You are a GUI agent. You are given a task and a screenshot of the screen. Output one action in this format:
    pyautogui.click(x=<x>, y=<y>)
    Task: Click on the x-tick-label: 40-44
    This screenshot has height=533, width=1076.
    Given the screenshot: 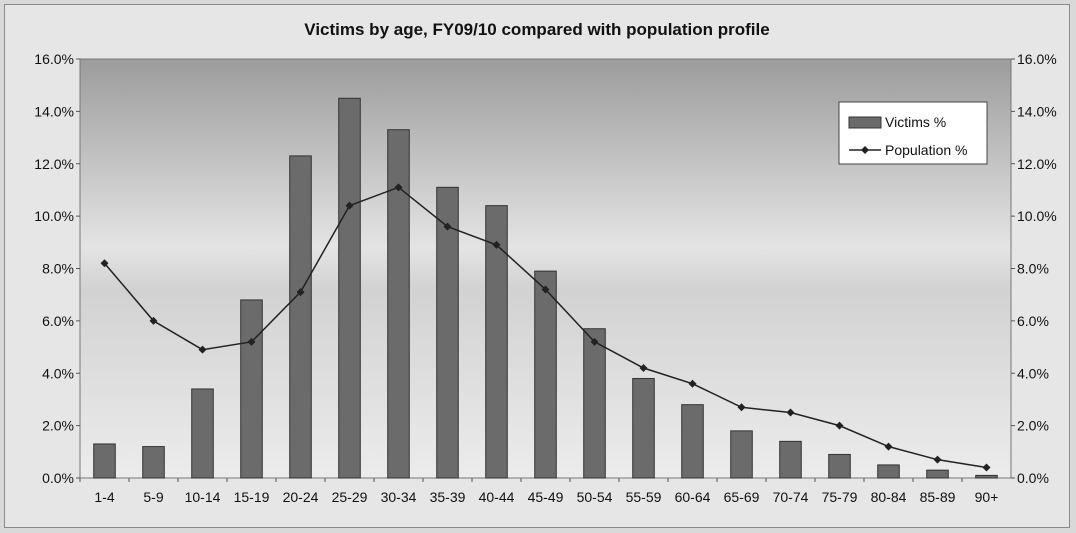 What is the action you would take?
    pyautogui.click(x=497, y=497)
    